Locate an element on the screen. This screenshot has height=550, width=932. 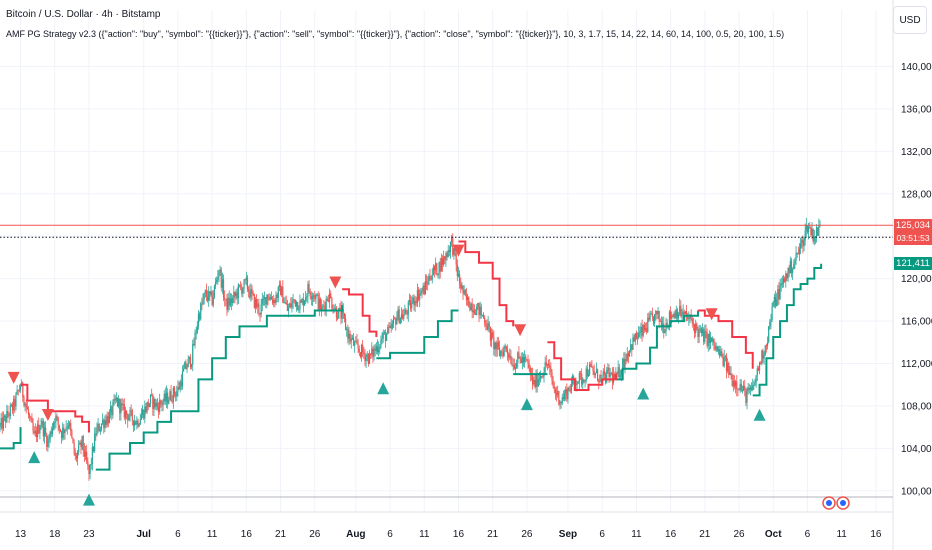
price-axis-label: 140,000 is located at coordinates (916, 67).